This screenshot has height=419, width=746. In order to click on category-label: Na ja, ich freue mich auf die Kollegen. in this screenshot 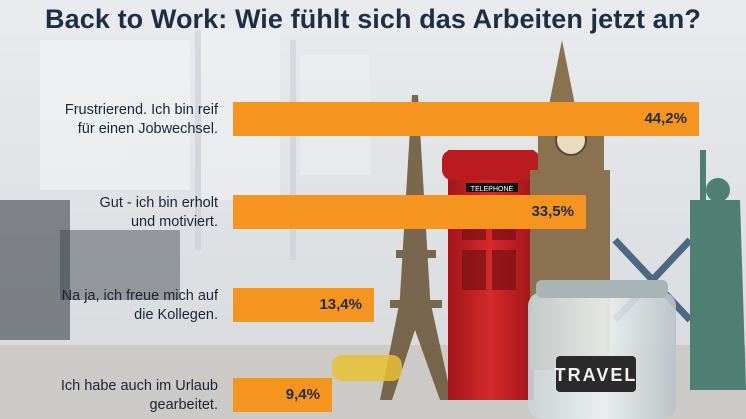, I will do `click(109, 306)`.